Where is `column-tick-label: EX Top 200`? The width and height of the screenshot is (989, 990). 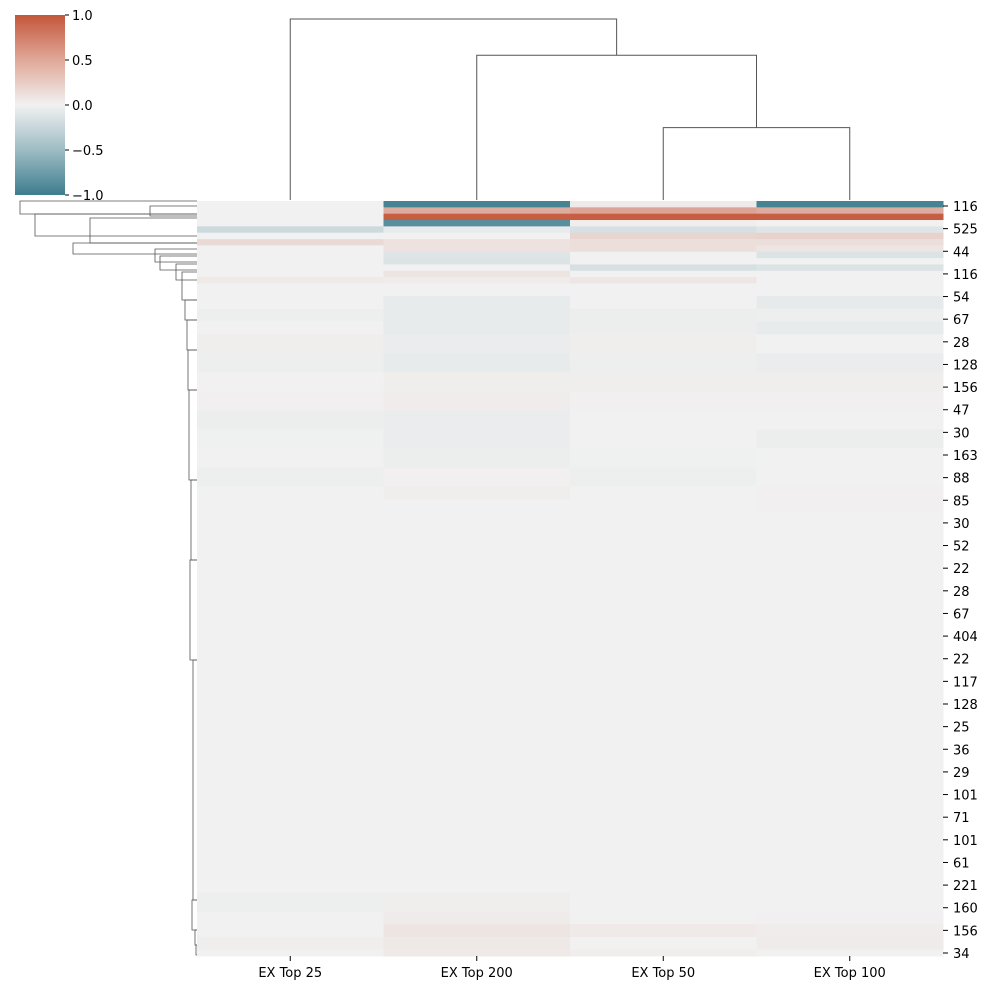 column-tick-label: EX Top 200 is located at coordinates (477, 973).